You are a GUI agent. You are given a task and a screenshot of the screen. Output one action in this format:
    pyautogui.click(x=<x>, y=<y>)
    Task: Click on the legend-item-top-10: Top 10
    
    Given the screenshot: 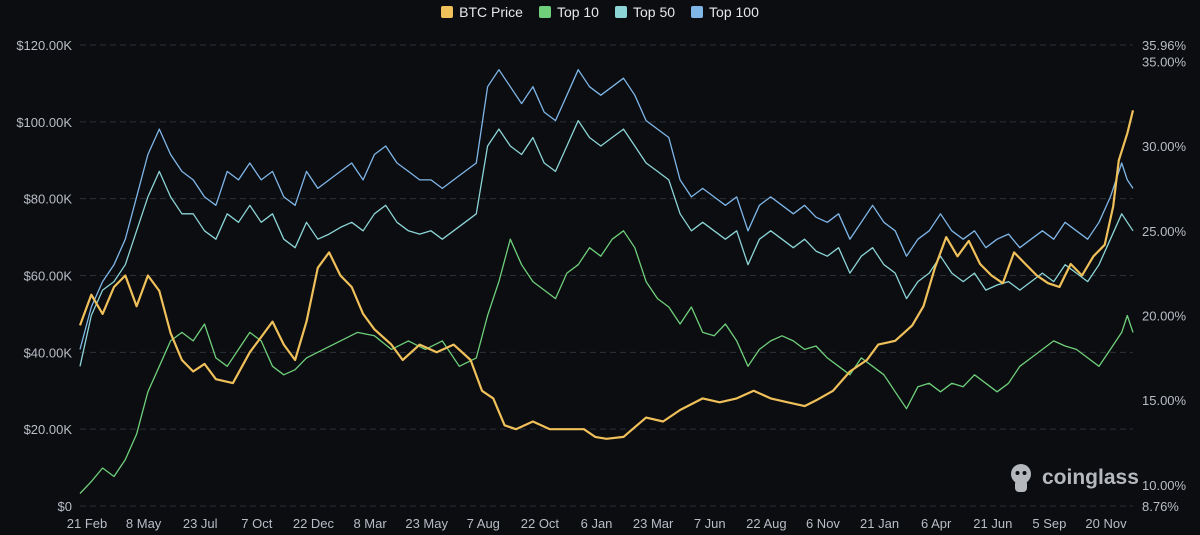 What is the action you would take?
    pyautogui.click(x=568, y=12)
    